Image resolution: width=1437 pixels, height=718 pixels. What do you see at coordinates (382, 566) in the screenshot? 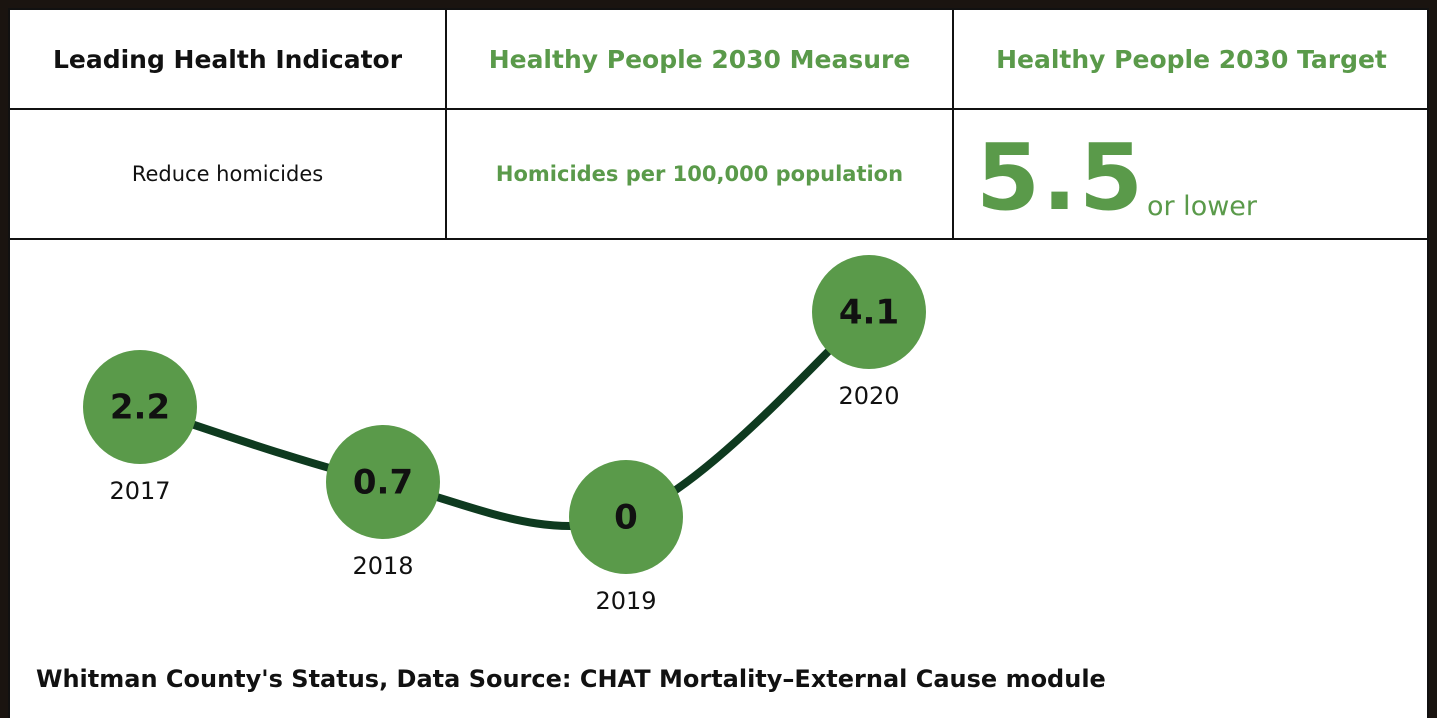
I see `year-label: 2018` at bounding box center [382, 566].